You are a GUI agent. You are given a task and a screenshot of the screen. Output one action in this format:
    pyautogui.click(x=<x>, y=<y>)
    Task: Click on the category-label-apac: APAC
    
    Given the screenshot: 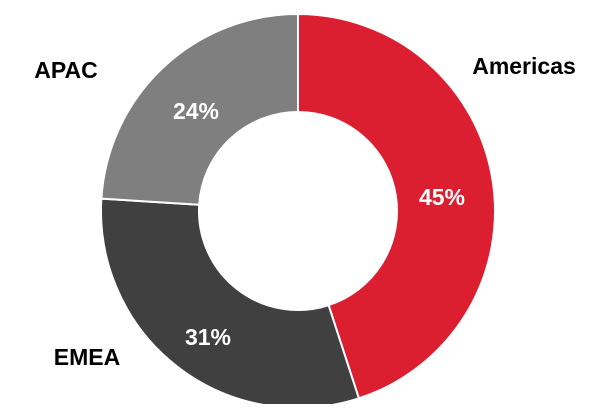 What is the action you would take?
    pyautogui.click(x=65, y=70)
    